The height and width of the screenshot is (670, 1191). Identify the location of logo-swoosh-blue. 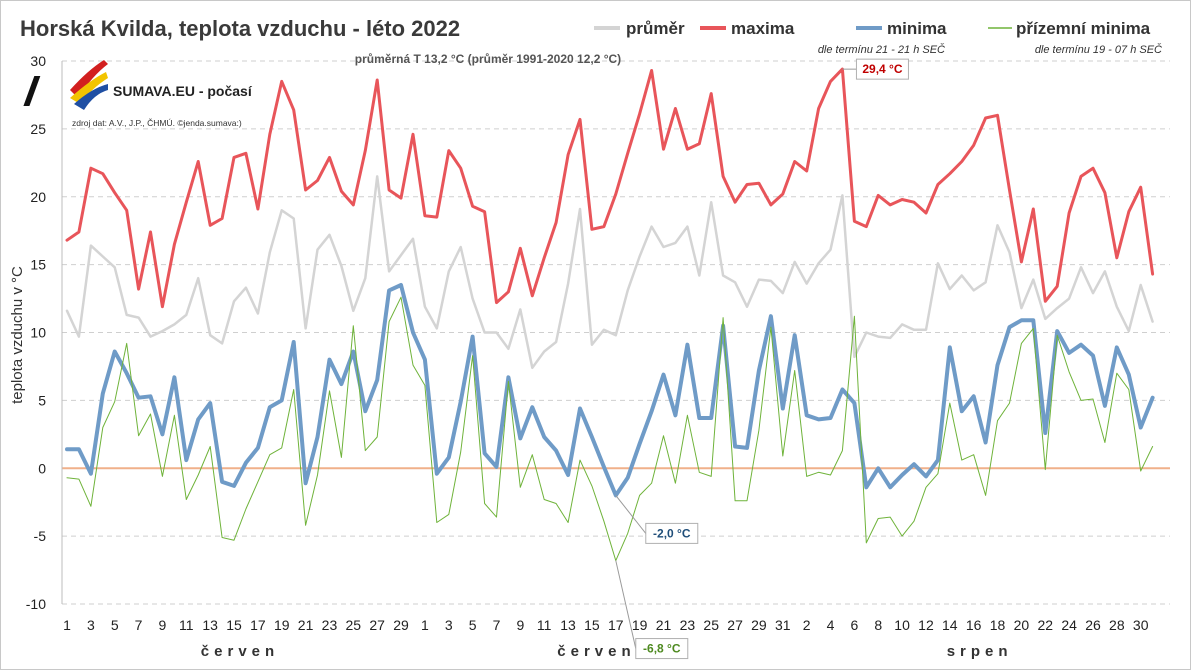
(91, 97).